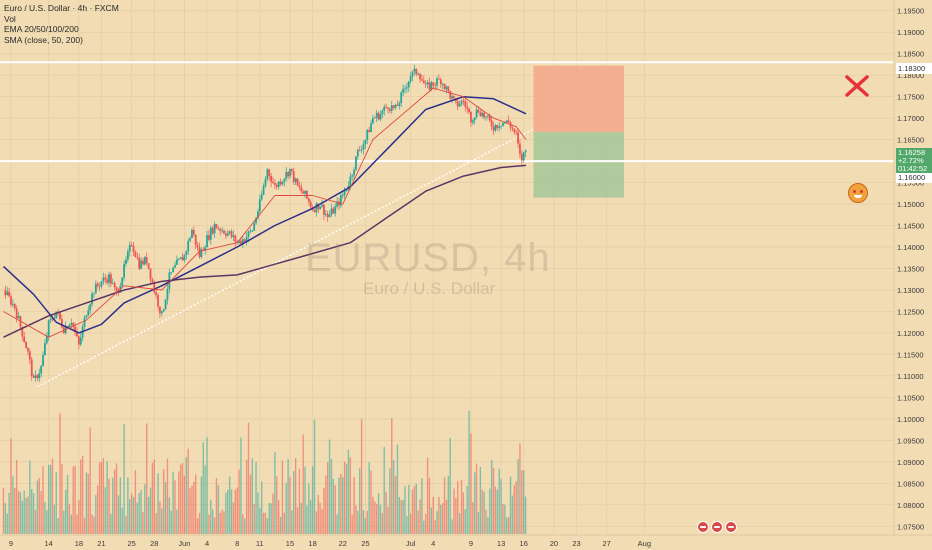 The image size is (932, 550). What do you see at coordinates (910, 226) in the screenshot?
I see `y-tick-label: 1.14500` at bounding box center [910, 226].